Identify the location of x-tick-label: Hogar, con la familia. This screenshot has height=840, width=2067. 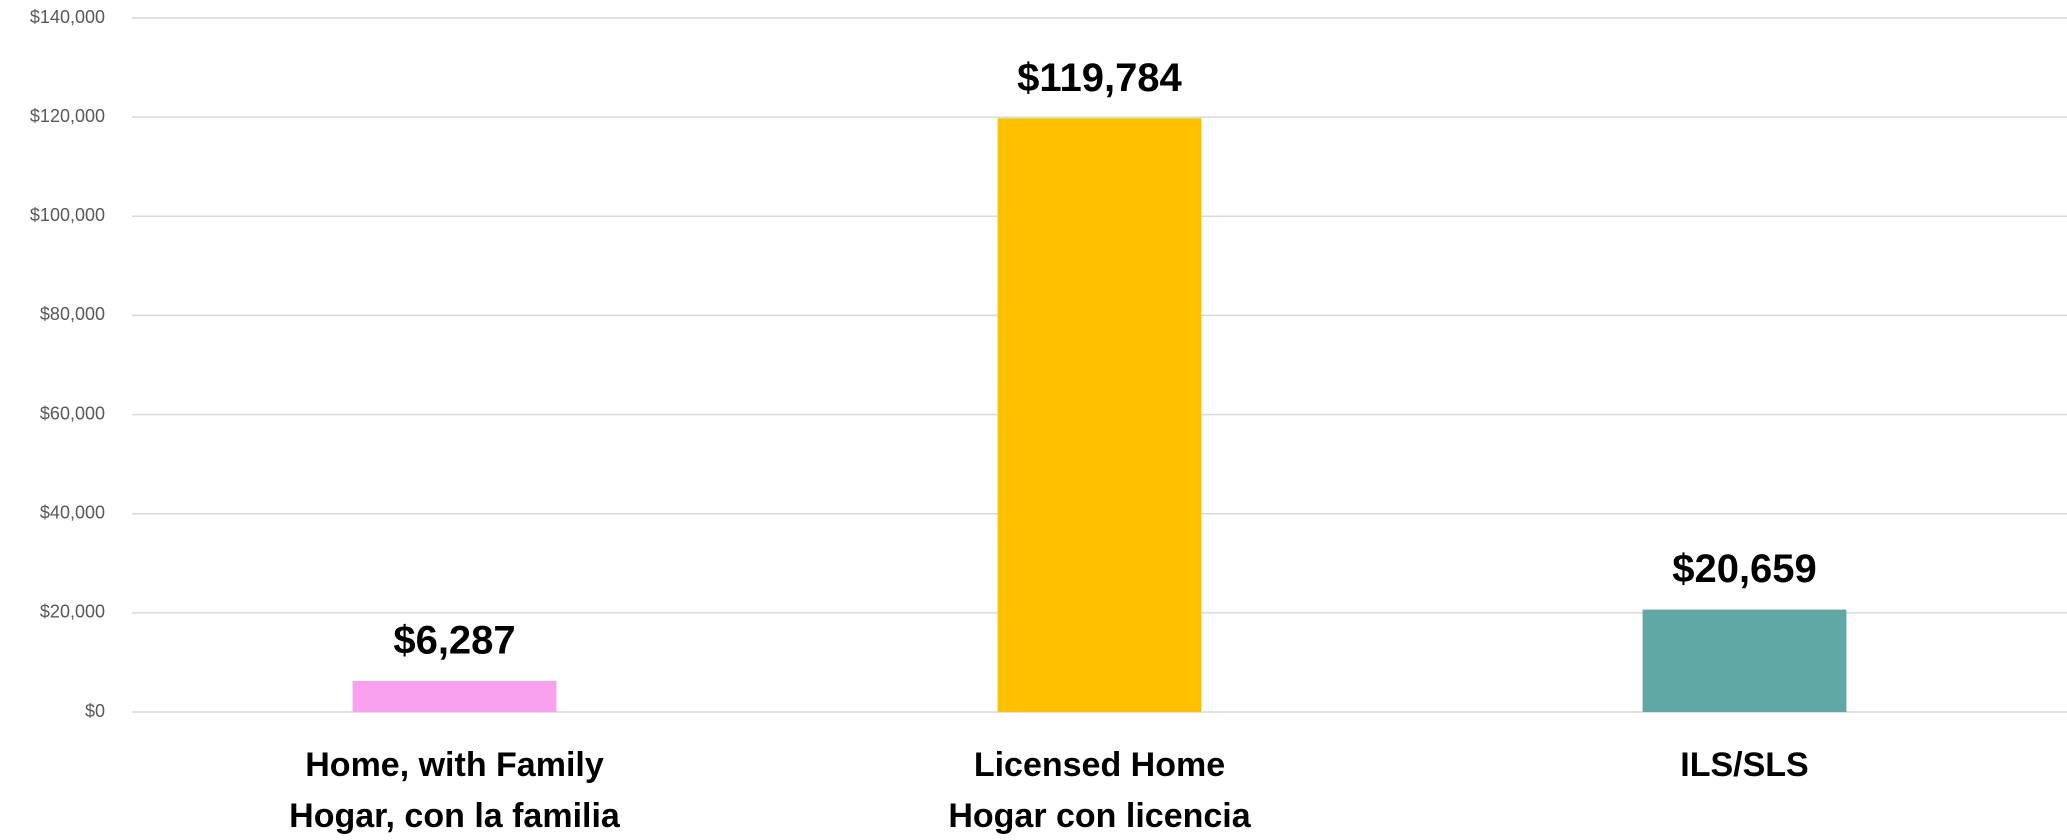
(455, 816).